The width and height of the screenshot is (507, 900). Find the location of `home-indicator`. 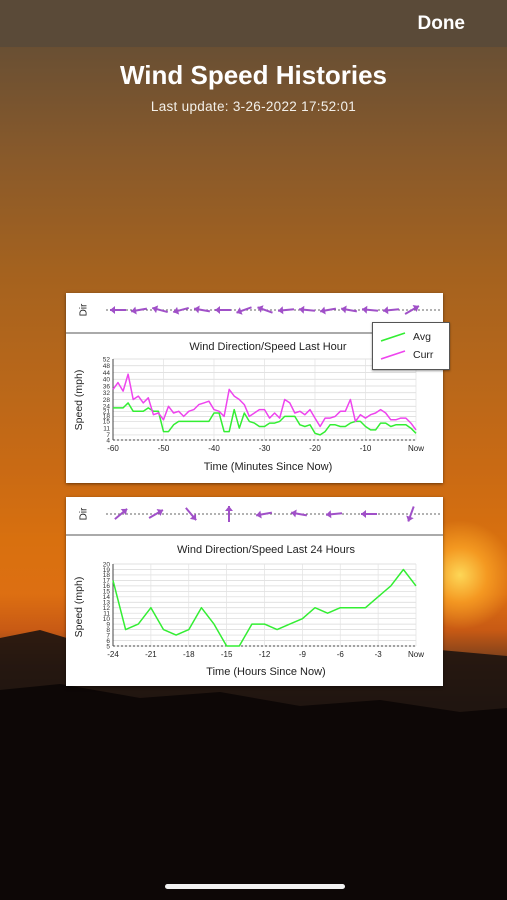

home-indicator is located at coordinates (255, 886).